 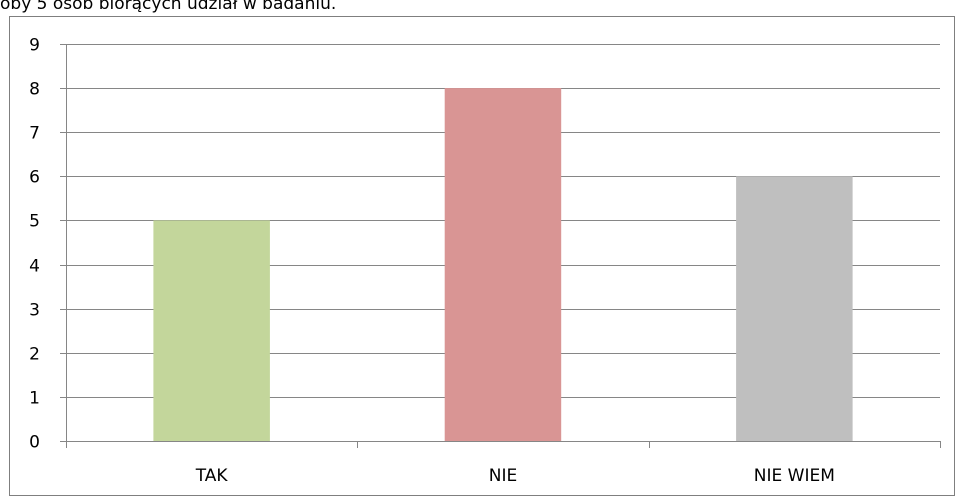 I want to click on y-tick-label-1: 1, so click(x=34, y=399).